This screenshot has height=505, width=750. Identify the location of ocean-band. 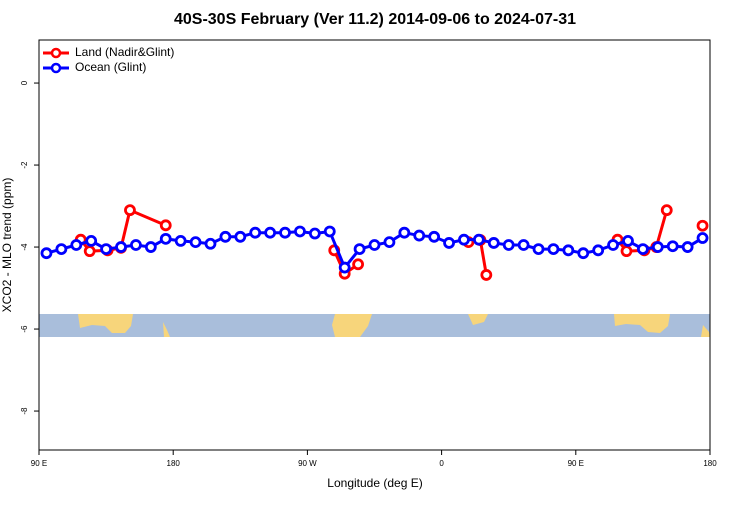
(374, 325).